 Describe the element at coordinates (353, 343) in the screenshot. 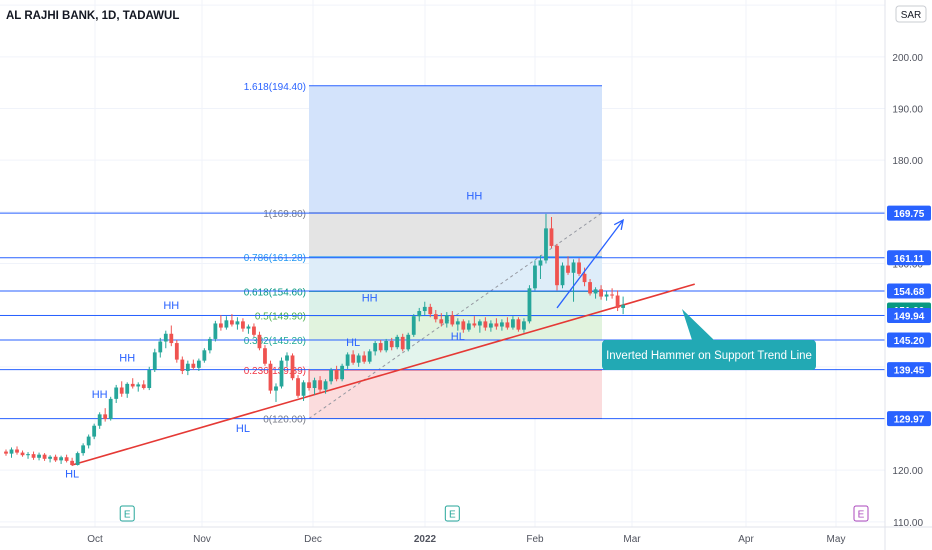

I see `swing-label-hl: HL` at that location.